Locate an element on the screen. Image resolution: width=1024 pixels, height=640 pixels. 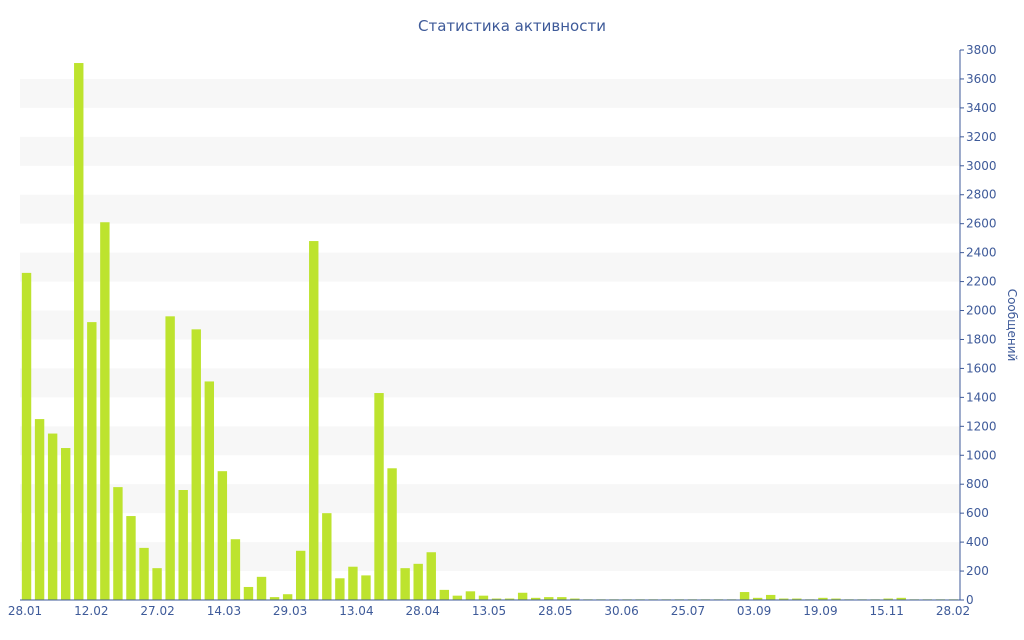
y-tick-label: 400 is located at coordinates (977, 542).